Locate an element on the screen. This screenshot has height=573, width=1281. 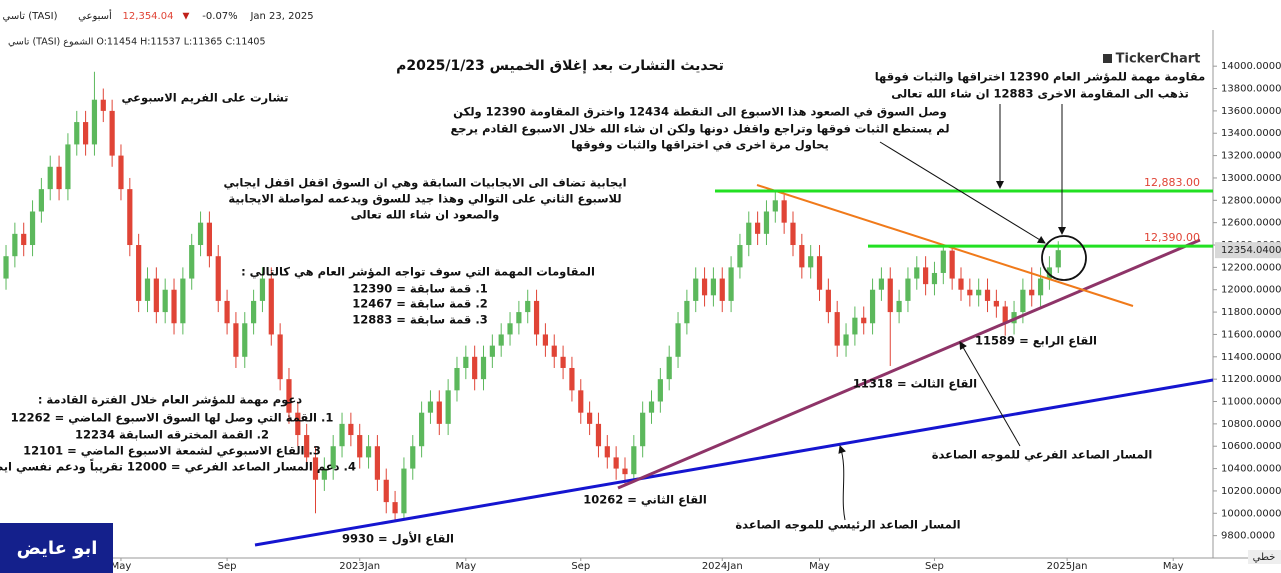
timeframe: أسبوعي is located at coordinates (95, 15).